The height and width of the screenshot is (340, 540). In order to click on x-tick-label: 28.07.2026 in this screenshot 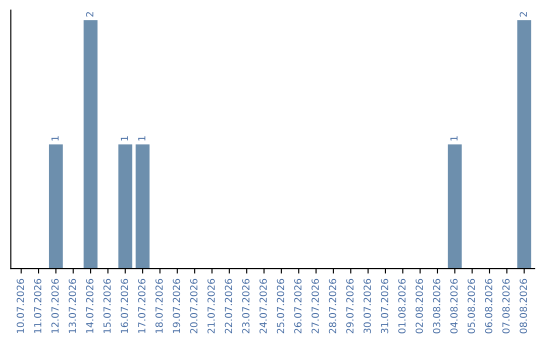, I will do `click(332, 306)`.